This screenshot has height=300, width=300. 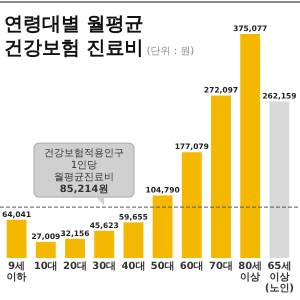 I want to click on text: (단위 : 원), so click(x=170, y=51).